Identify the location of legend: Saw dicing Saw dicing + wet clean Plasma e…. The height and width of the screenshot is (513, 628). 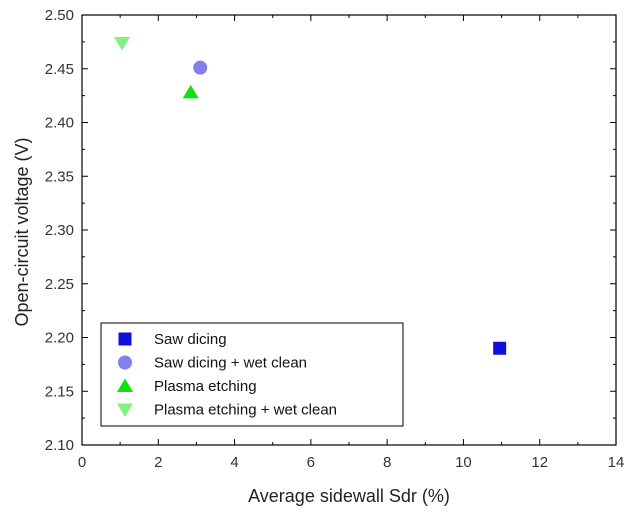
(252, 374).